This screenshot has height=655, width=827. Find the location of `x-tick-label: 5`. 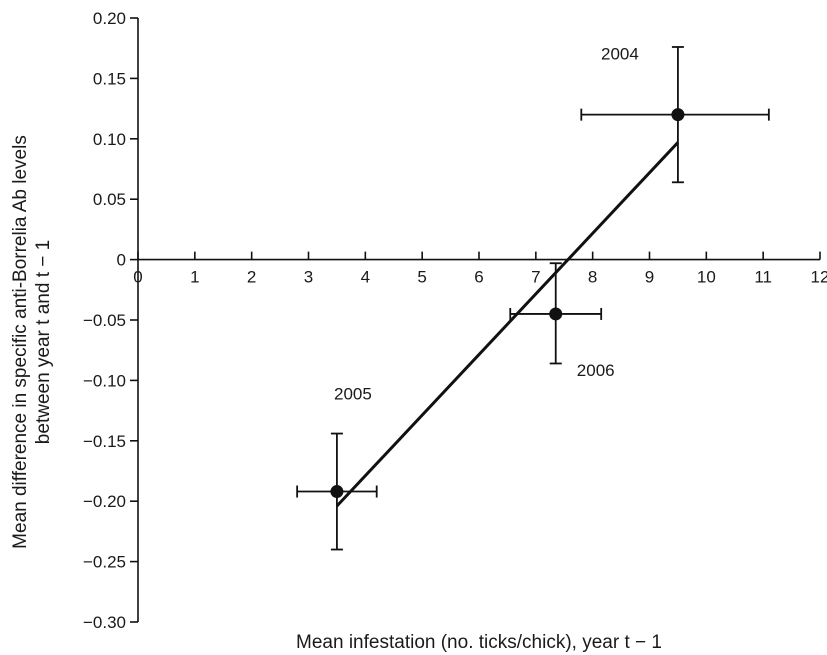

x-tick-label: 5 is located at coordinates (421, 277).